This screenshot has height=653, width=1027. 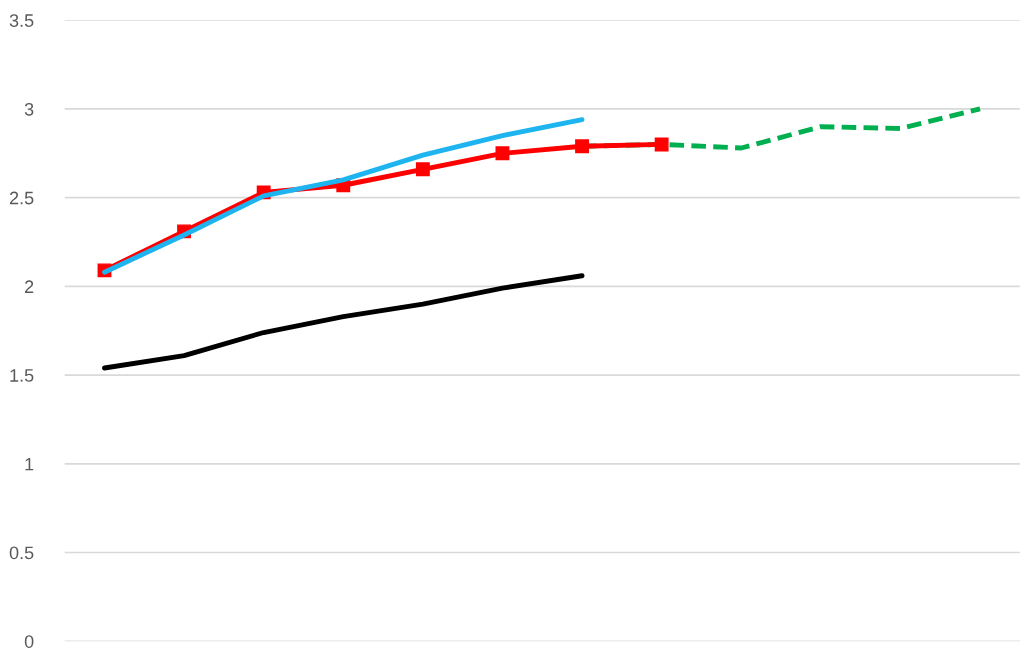 I want to click on y-tick-label: 2.5, so click(x=21, y=198).